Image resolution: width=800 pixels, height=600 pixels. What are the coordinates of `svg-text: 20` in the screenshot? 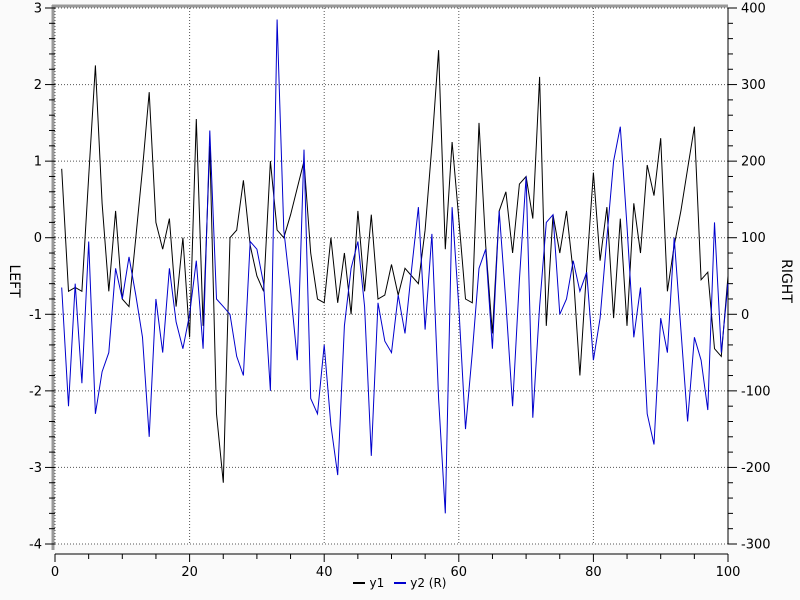 It's located at (189, 572).